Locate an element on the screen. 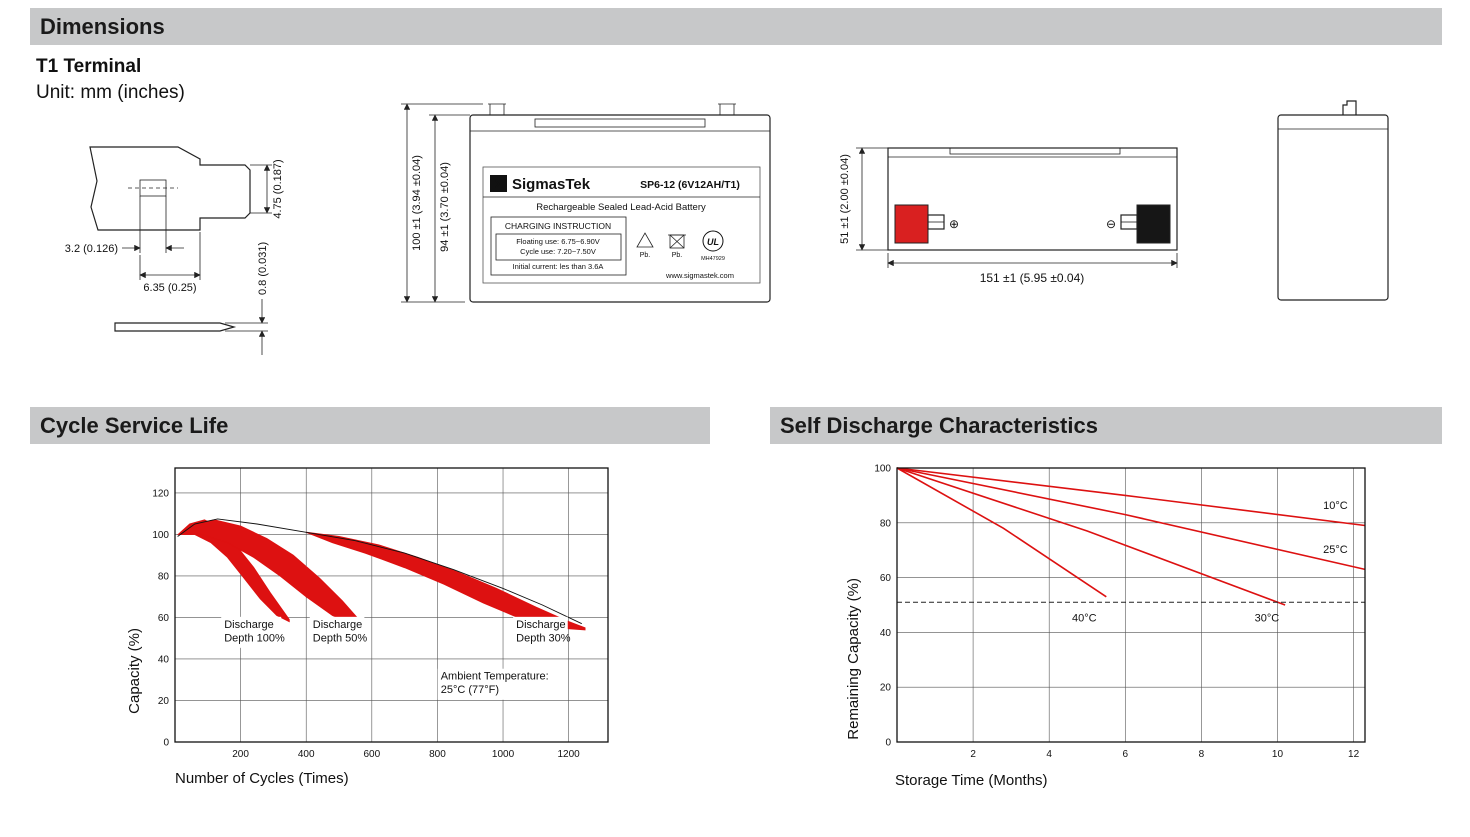 This screenshot has height=837, width=1470. x-tick-label: 800 is located at coordinates (437, 754).